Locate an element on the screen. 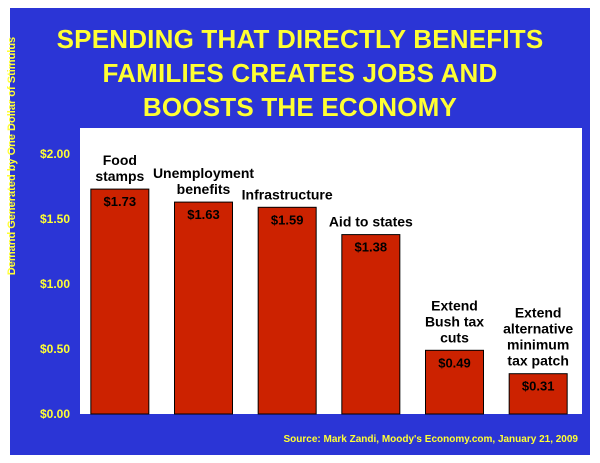 This screenshot has height=463, width=600. y-tick-label: $1.00 is located at coordinates (55, 284).